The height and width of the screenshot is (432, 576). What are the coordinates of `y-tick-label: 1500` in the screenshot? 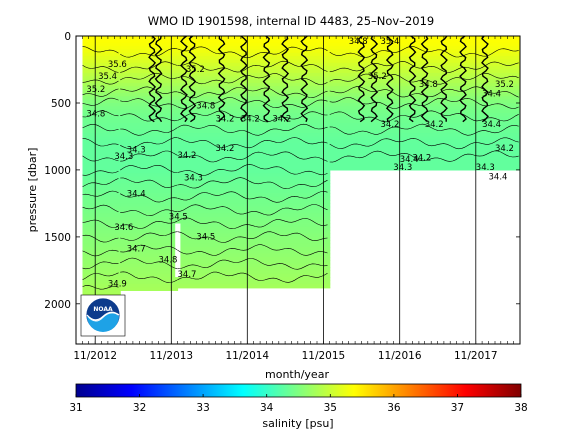 It's located at (57, 238).